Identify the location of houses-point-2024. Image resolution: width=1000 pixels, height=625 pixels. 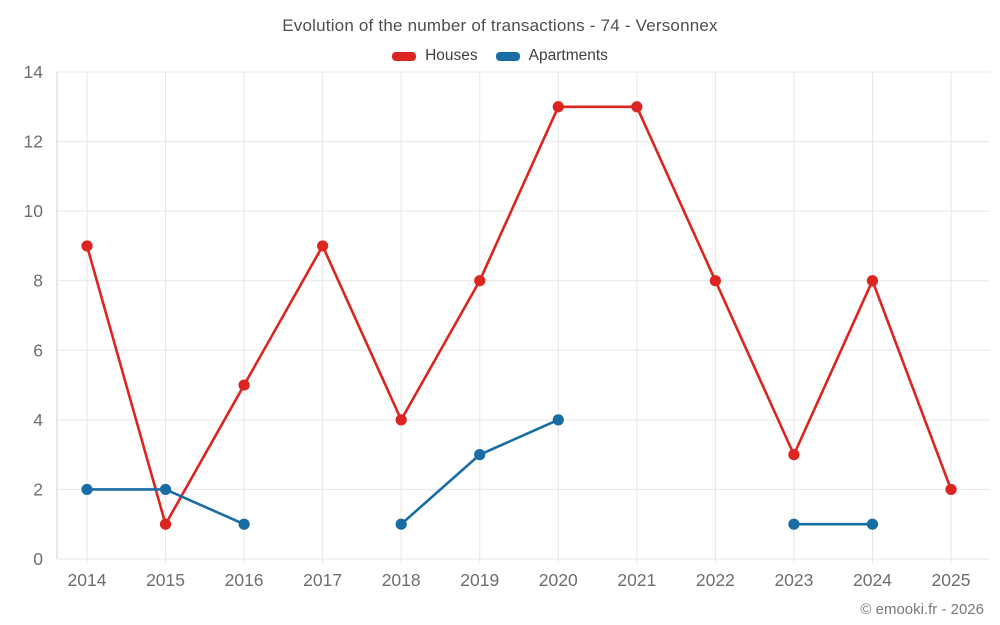
(872, 281).